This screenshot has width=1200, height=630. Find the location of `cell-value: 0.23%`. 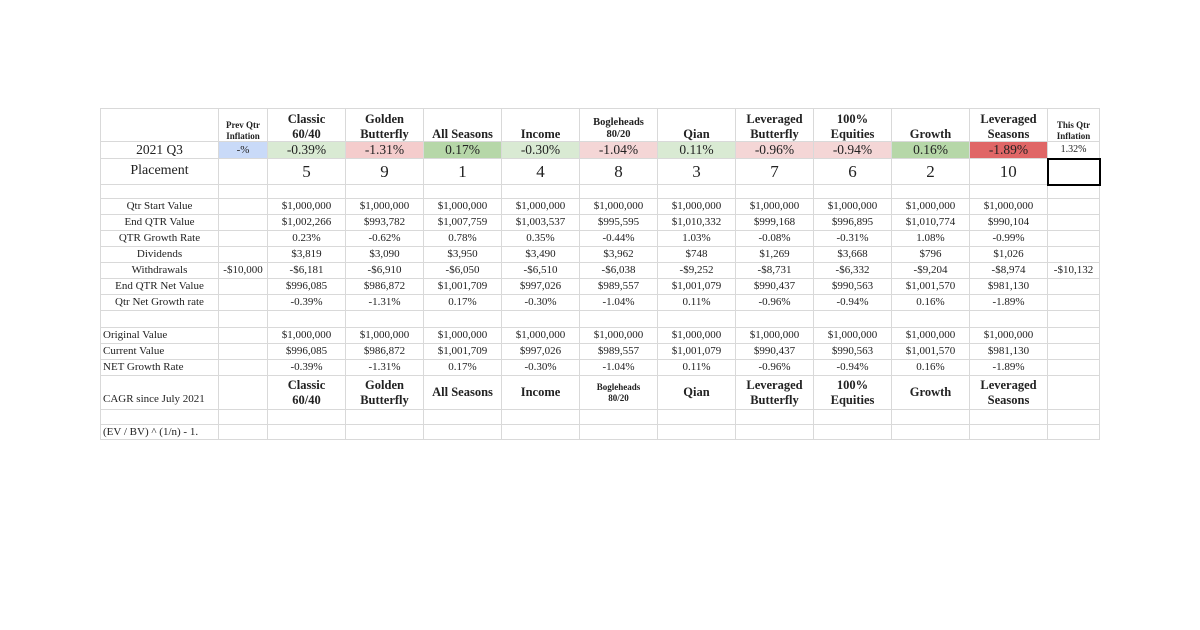

cell-value: 0.23% is located at coordinates (306, 238).